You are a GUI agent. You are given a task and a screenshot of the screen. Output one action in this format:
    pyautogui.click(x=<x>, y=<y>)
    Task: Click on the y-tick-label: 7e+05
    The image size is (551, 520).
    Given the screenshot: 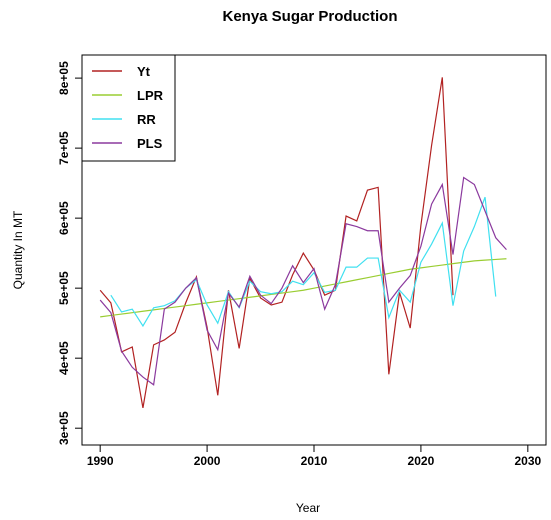 What is the action you would take?
    pyautogui.click(x=64, y=148)
    